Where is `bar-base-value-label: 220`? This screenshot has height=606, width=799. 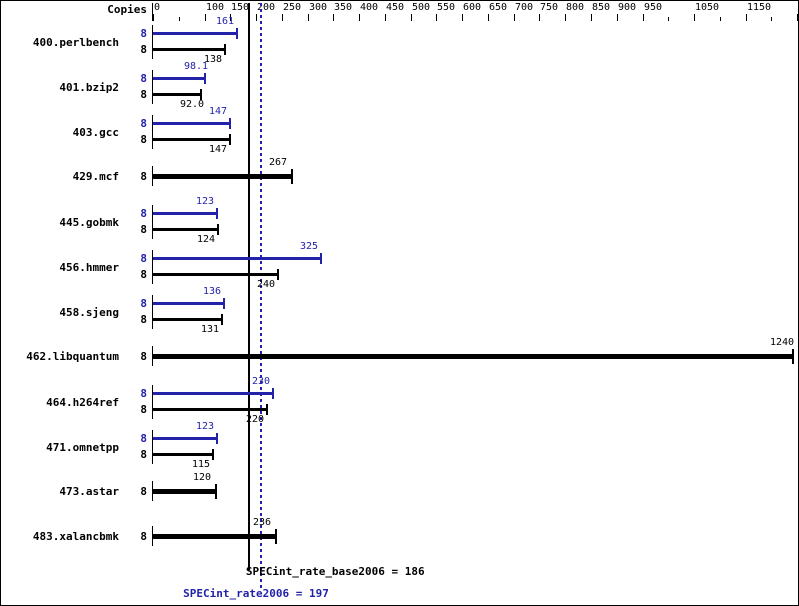 bar-base-value-label: 220 is located at coordinates (255, 419).